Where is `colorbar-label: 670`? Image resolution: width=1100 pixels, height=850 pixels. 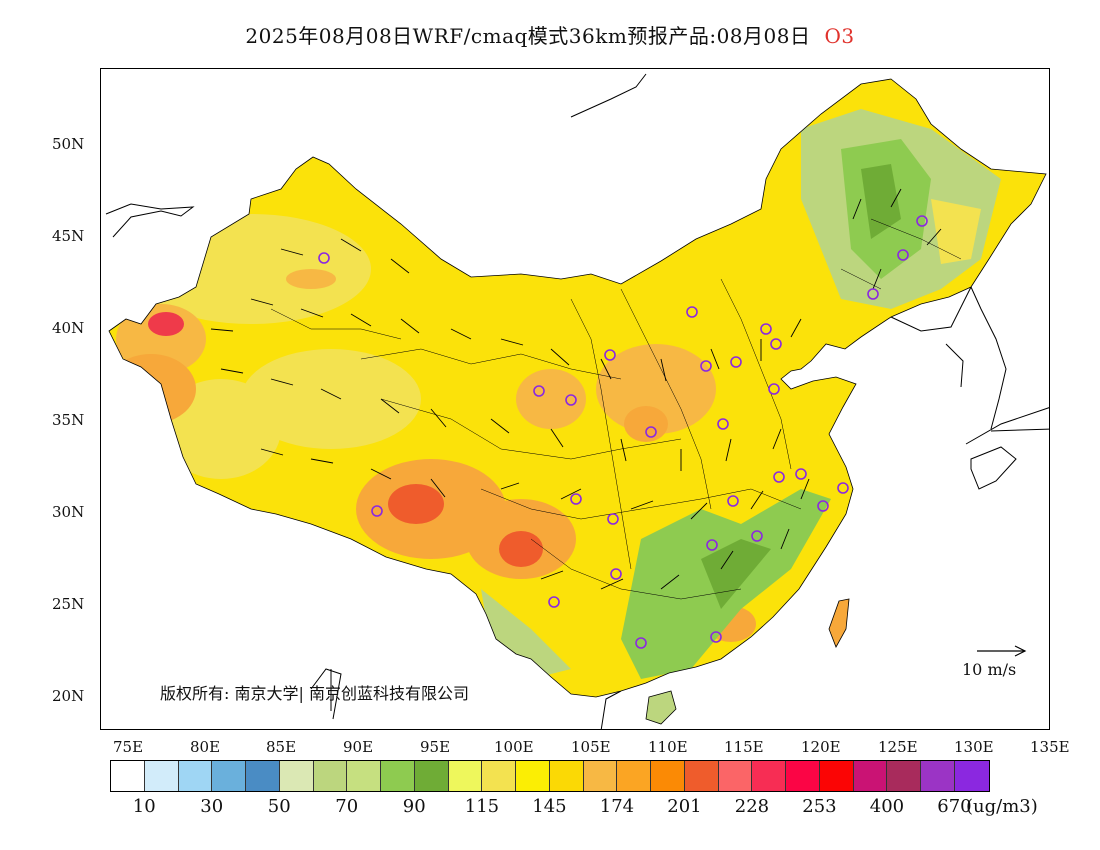
colorbar-label: 670 is located at coordinates (954, 806).